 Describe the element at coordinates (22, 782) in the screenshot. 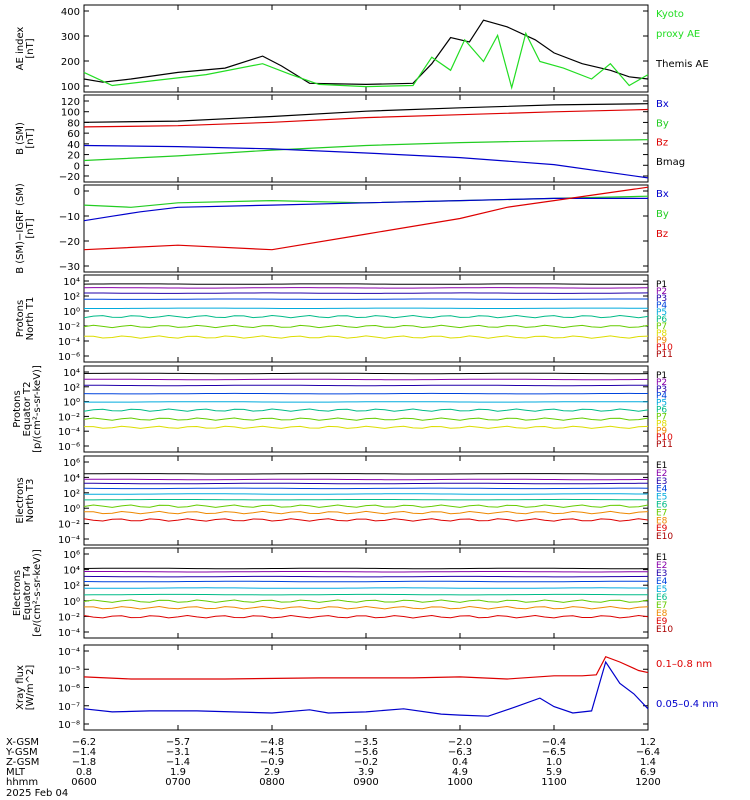

I see `footer-row-label: hhmm` at that location.